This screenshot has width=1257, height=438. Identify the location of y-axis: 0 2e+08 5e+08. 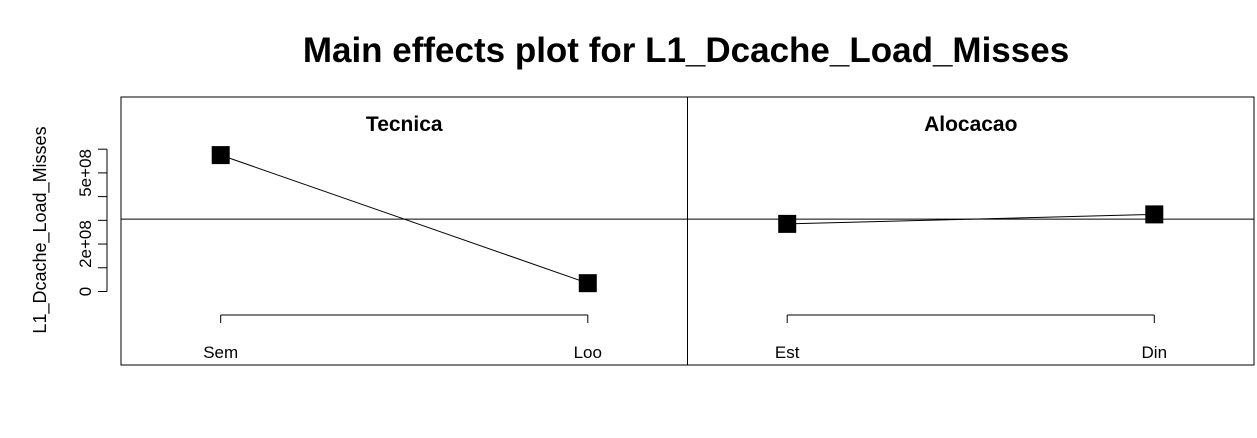
(92, 222).